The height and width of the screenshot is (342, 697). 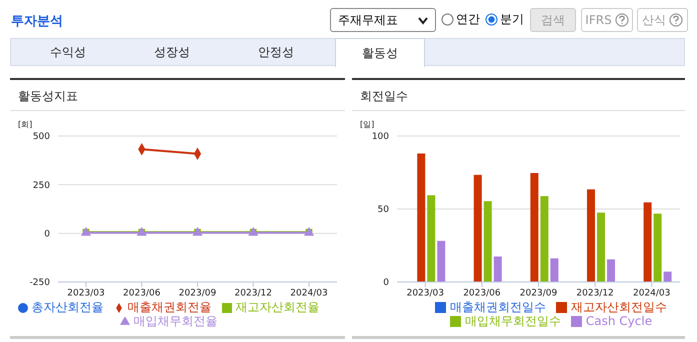 What do you see at coordinates (68, 52) in the screenshot?
I see `text: 수익성` at bounding box center [68, 52].